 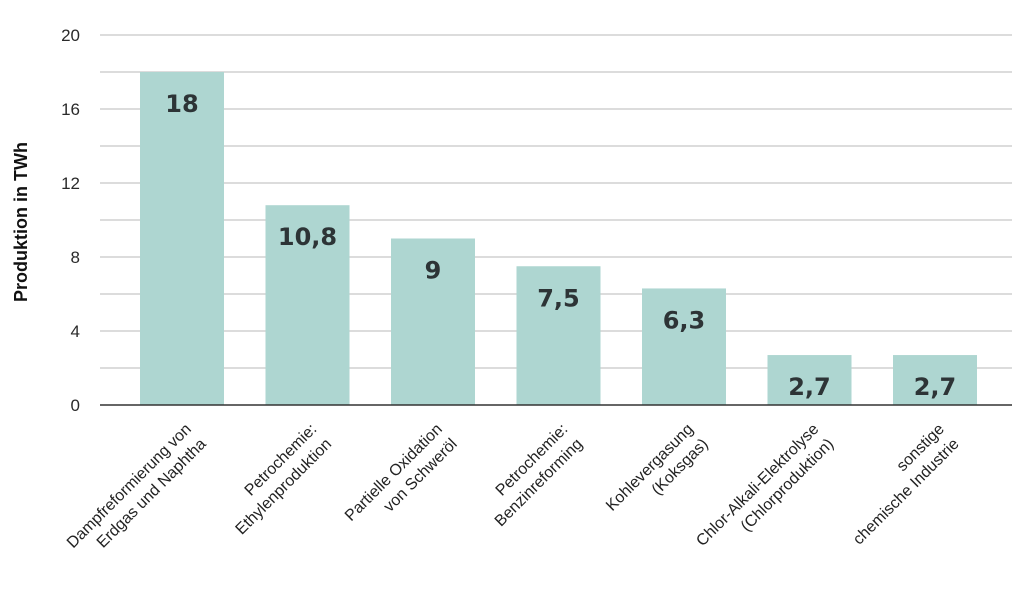 What do you see at coordinates (307, 237) in the screenshot?
I see `data-label: 10,8` at bounding box center [307, 237].